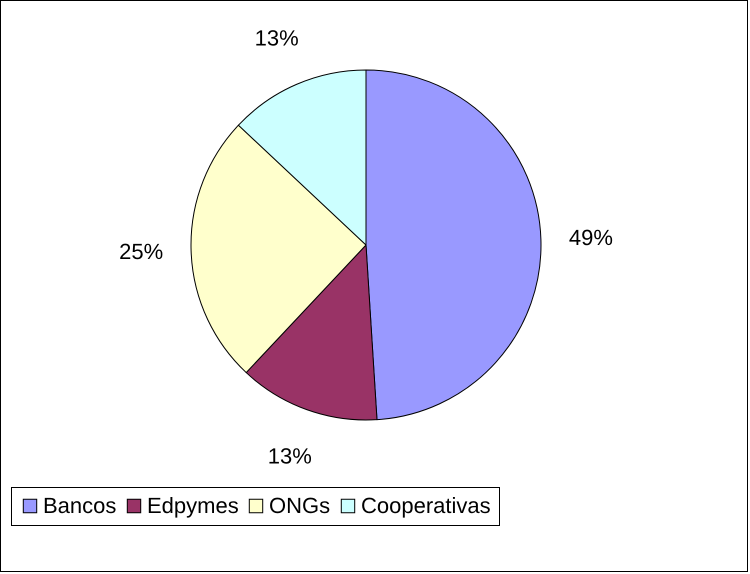 The height and width of the screenshot is (574, 750). I want to click on legend-label: Bancos, so click(79, 505).